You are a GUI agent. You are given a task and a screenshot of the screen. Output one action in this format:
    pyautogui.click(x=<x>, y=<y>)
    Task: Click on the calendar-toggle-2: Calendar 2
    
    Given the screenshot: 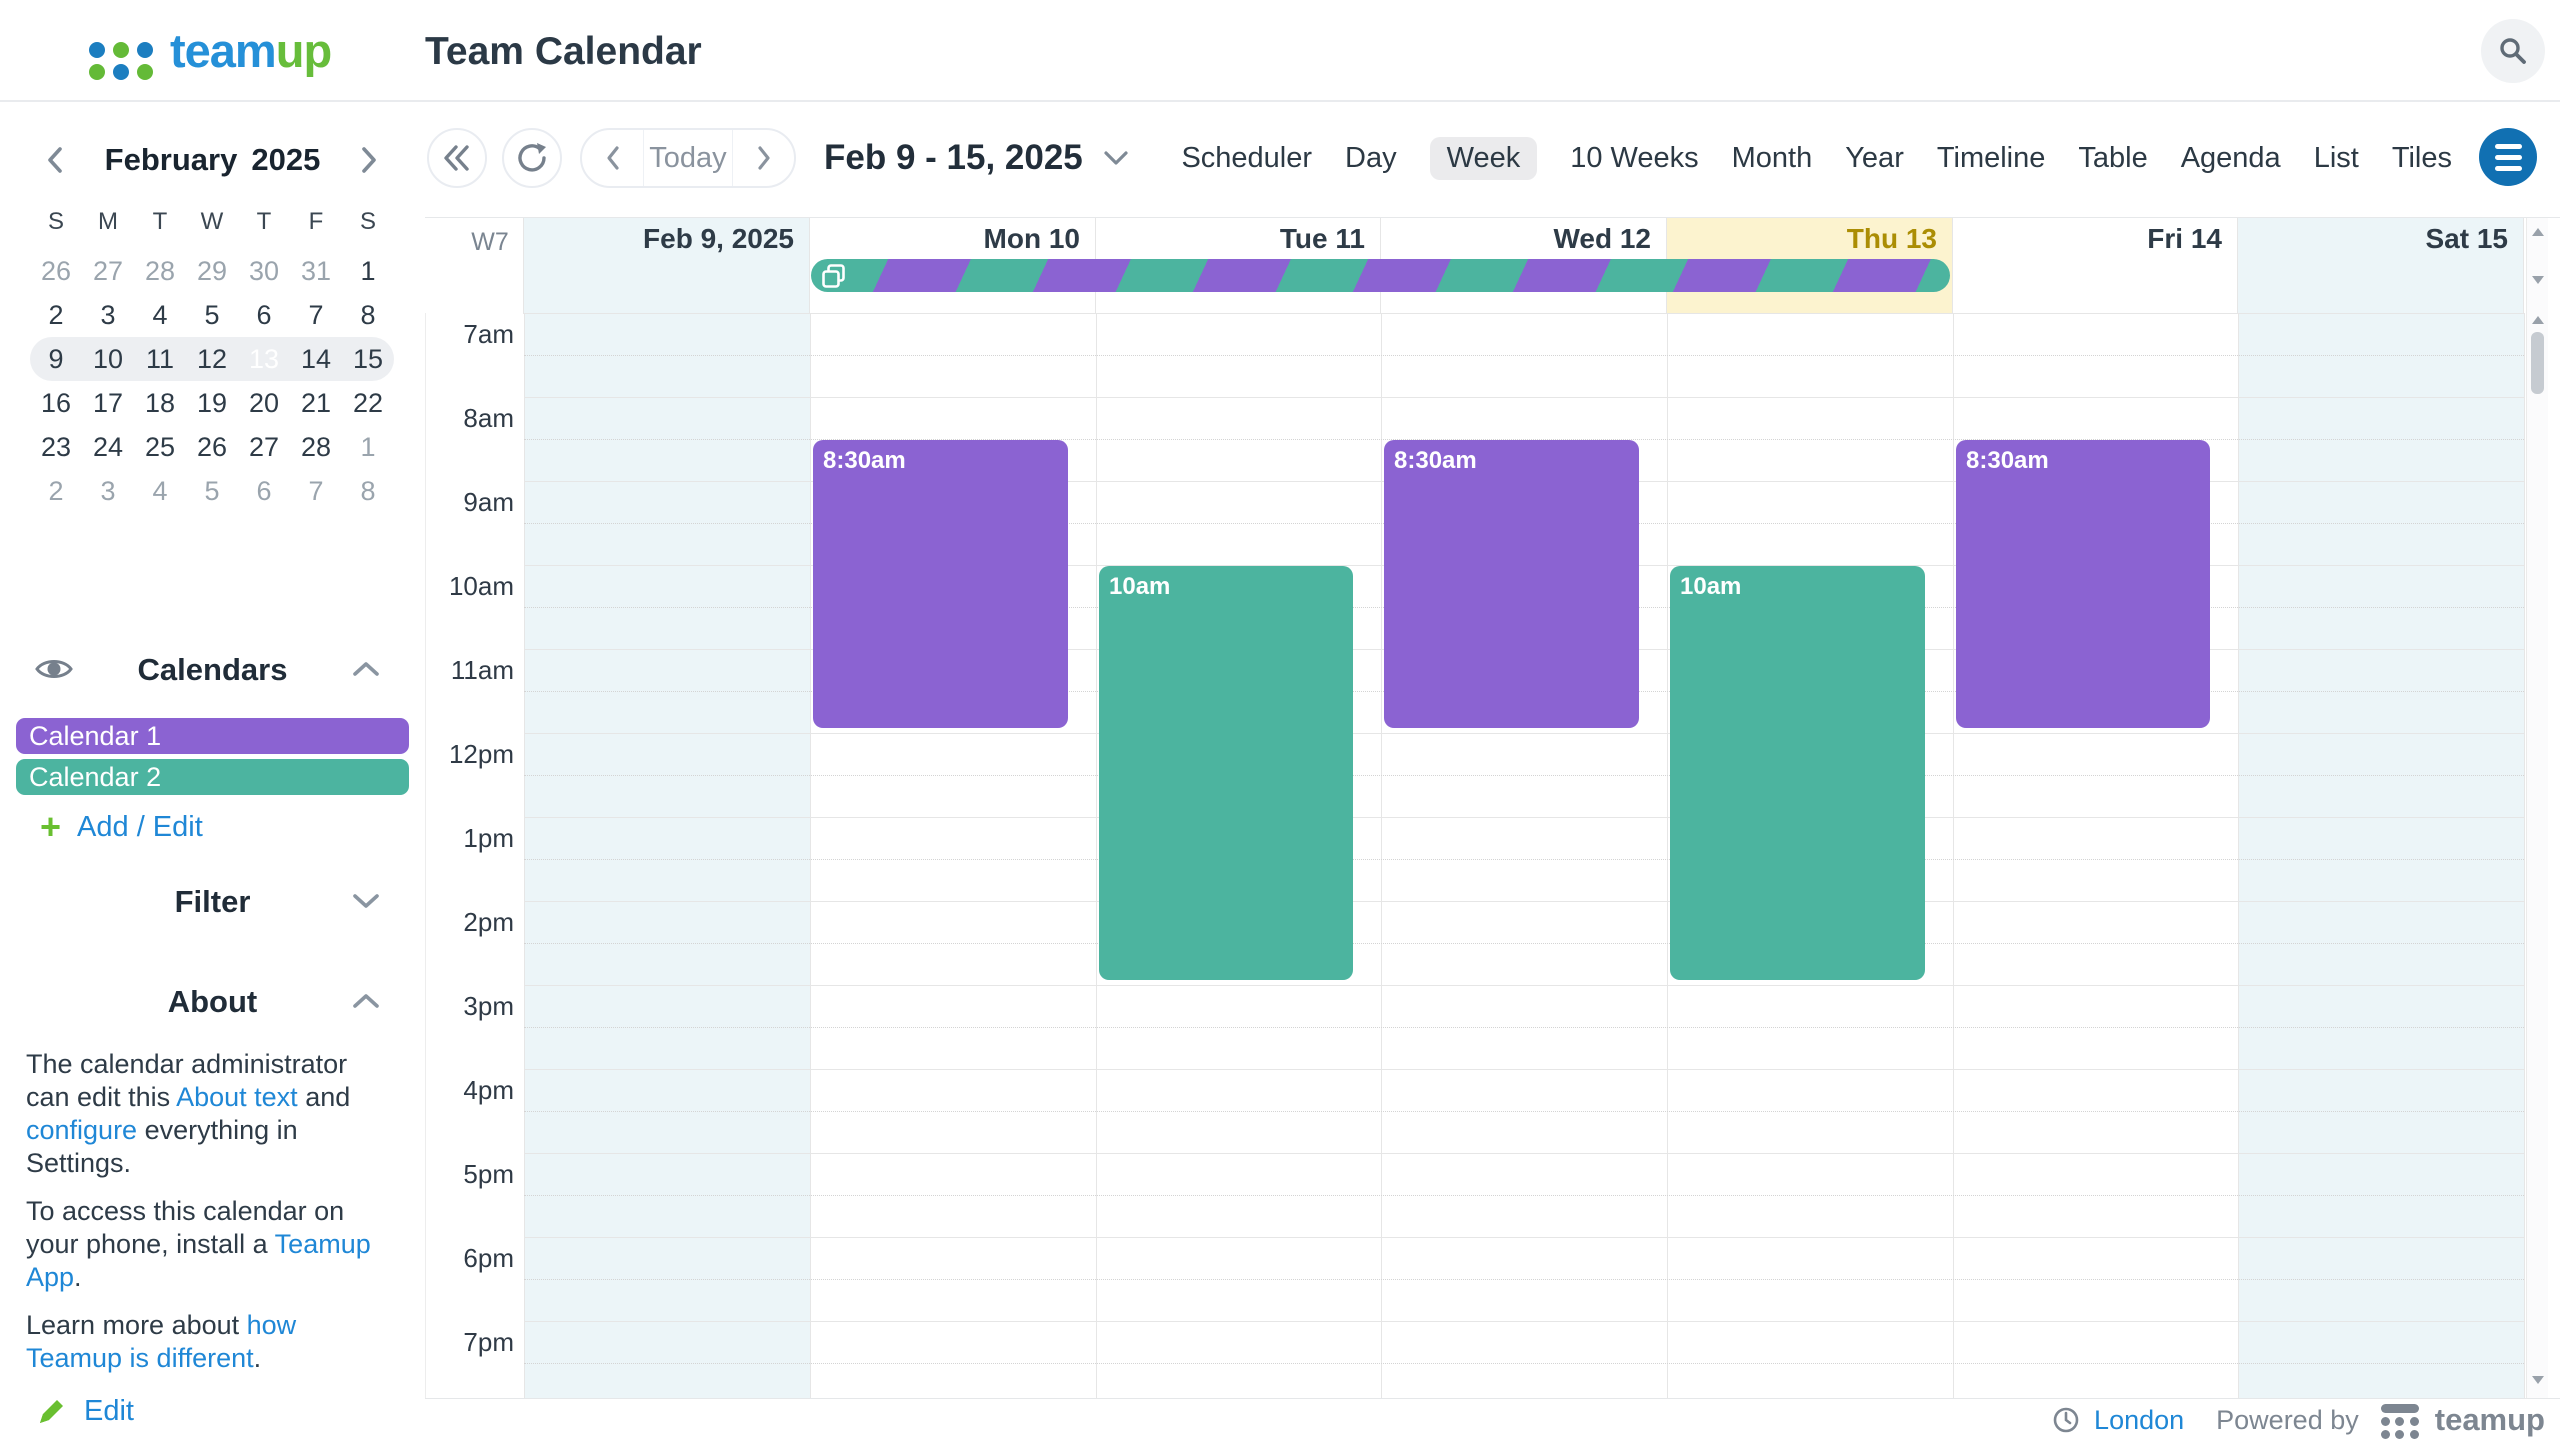 What is the action you would take?
    pyautogui.click(x=212, y=777)
    